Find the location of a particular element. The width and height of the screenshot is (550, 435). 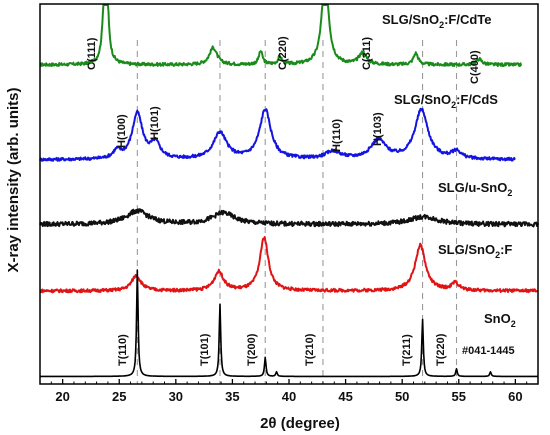

peak-label-h100: H(100) is located at coordinates (122, 131).